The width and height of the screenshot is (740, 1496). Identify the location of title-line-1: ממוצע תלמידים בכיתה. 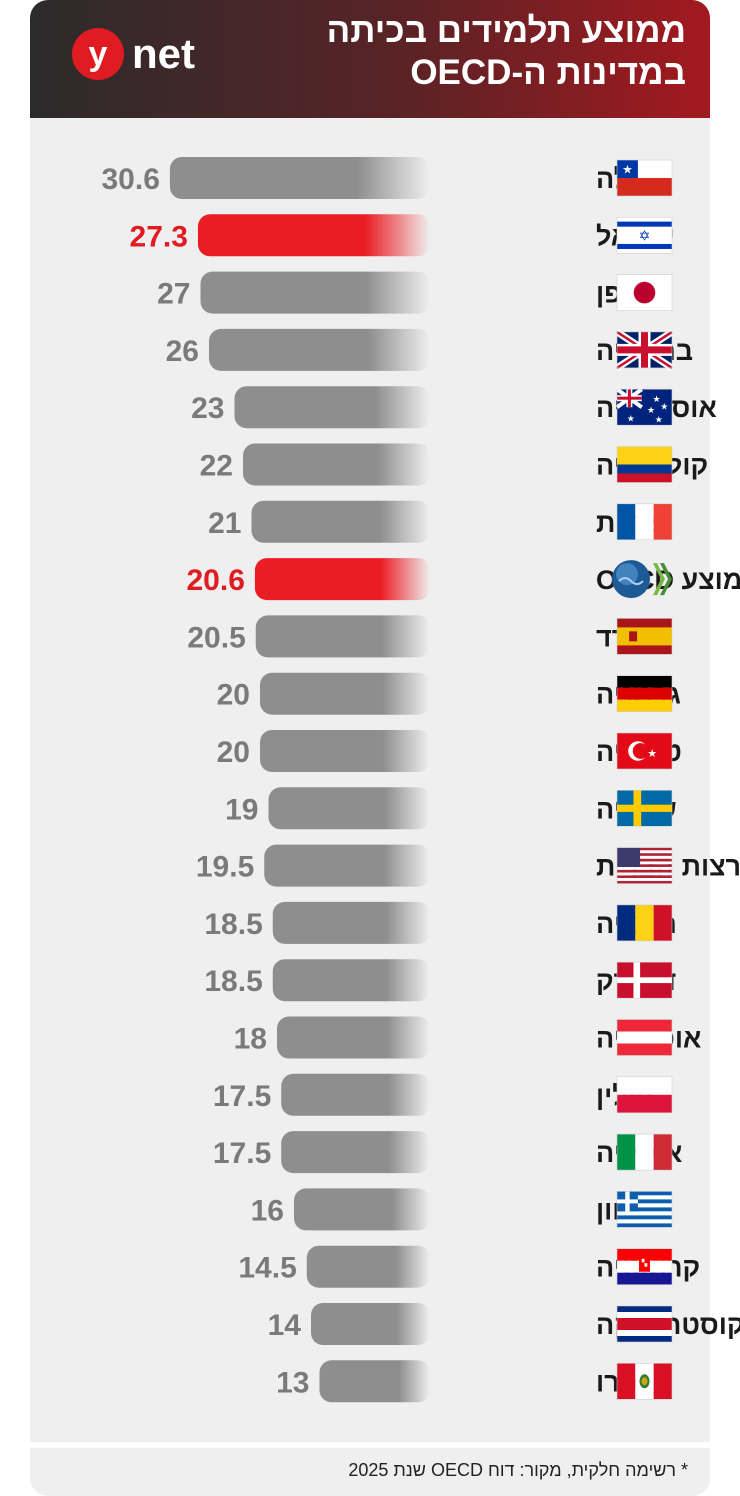
(506, 30).